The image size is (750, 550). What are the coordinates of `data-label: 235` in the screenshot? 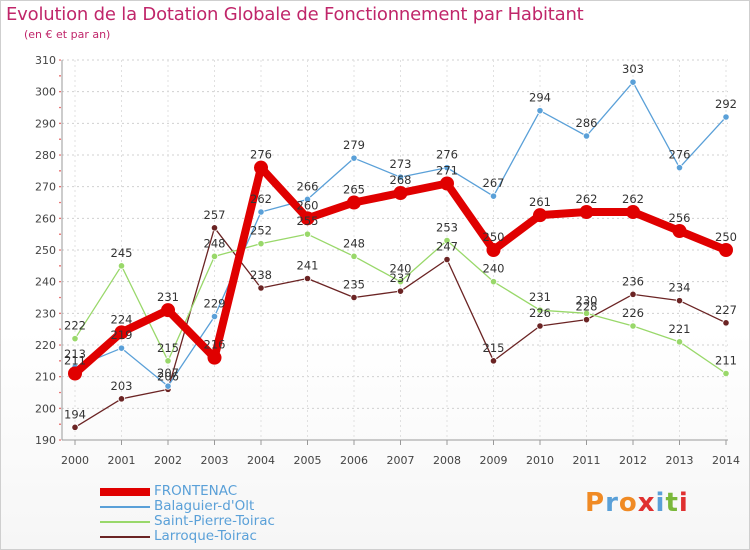 It's located at (354, 285).